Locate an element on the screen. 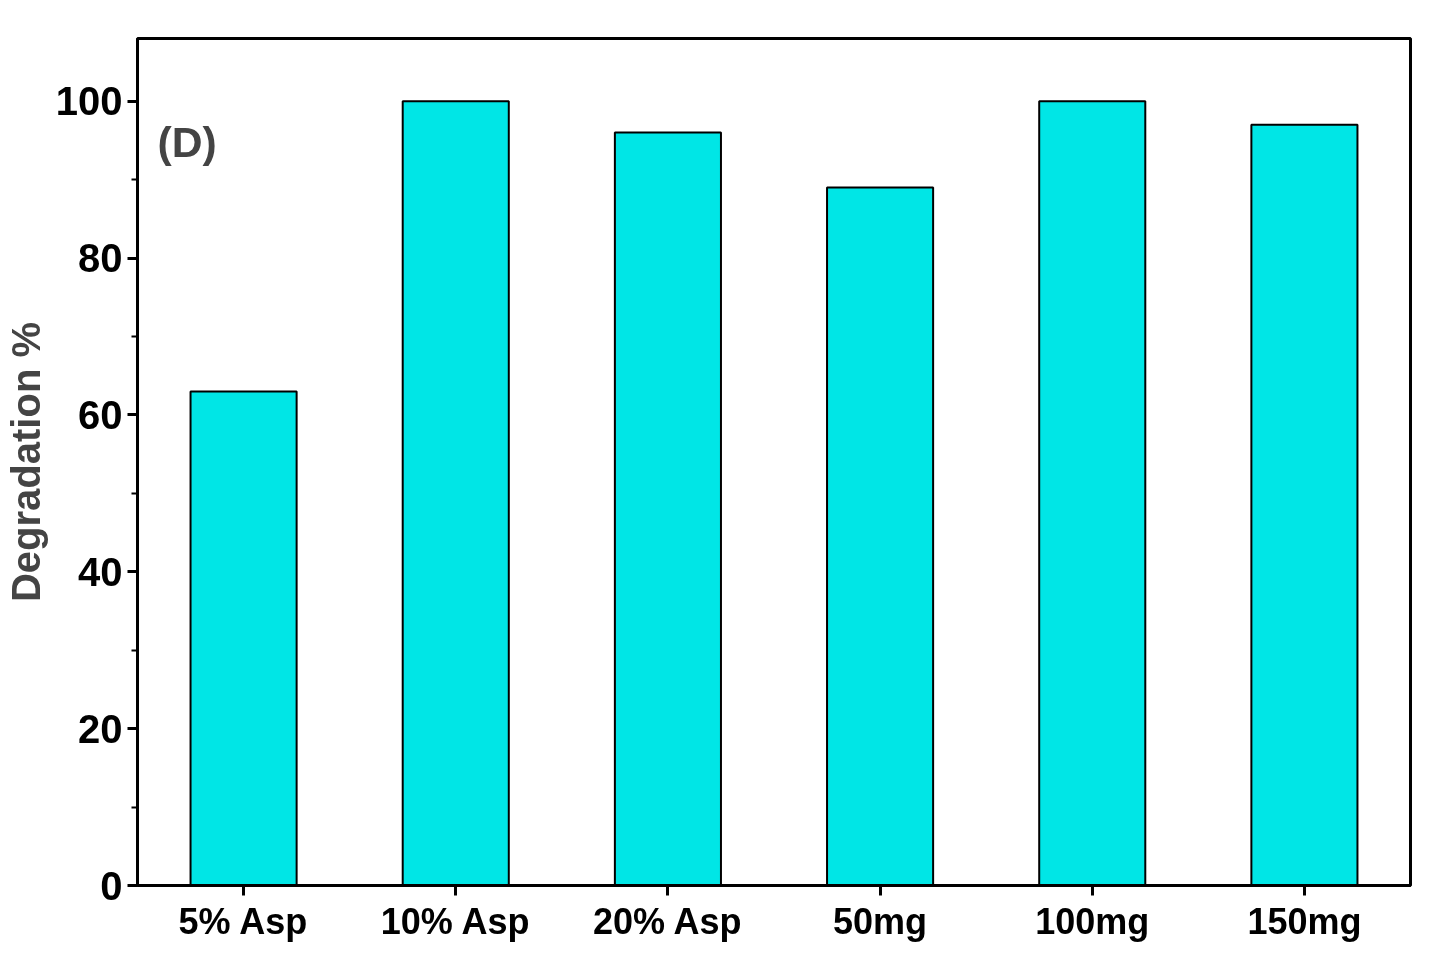 The height and width of the screenshot is (961, 1433). x-tick-label: 5% Asp is located at coordinates (243, 921).